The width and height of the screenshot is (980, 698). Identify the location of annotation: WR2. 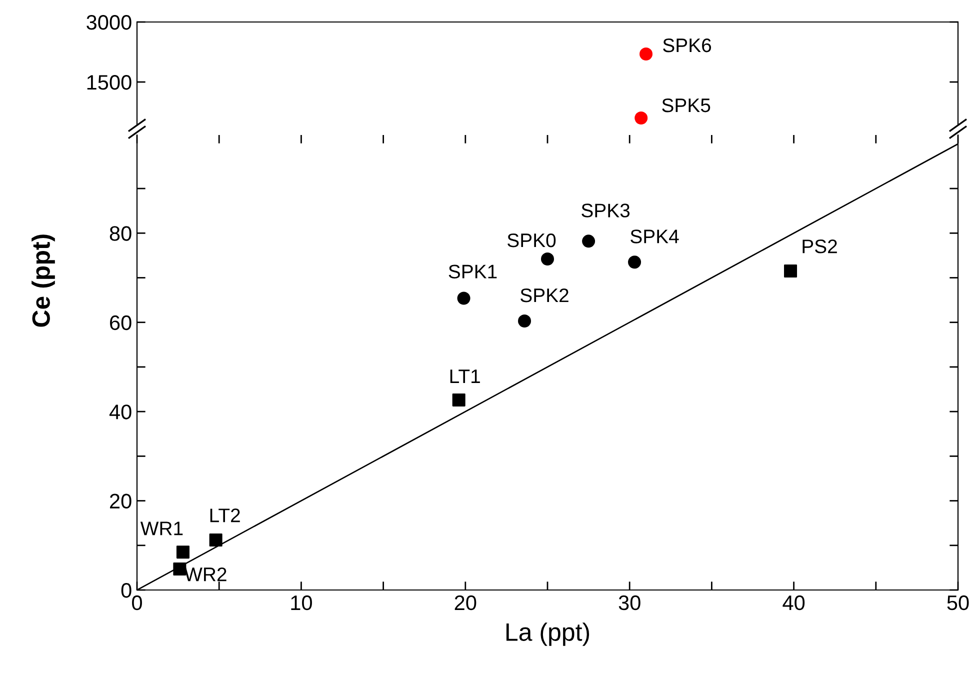
(205, 574).